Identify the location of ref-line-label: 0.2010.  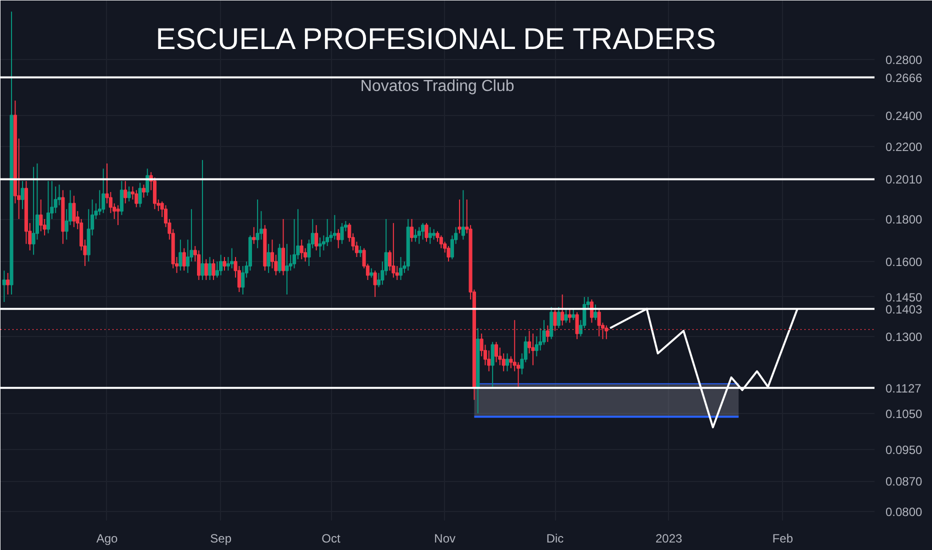
(904, 179).